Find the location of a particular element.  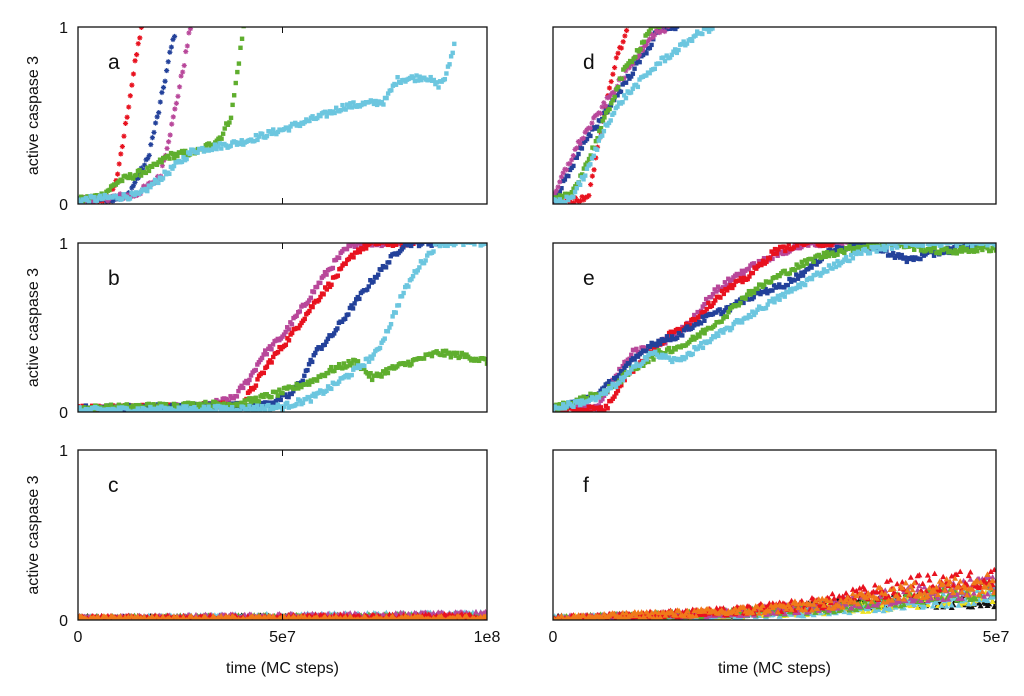

panel-b-data is located at coordinates (282, 325).